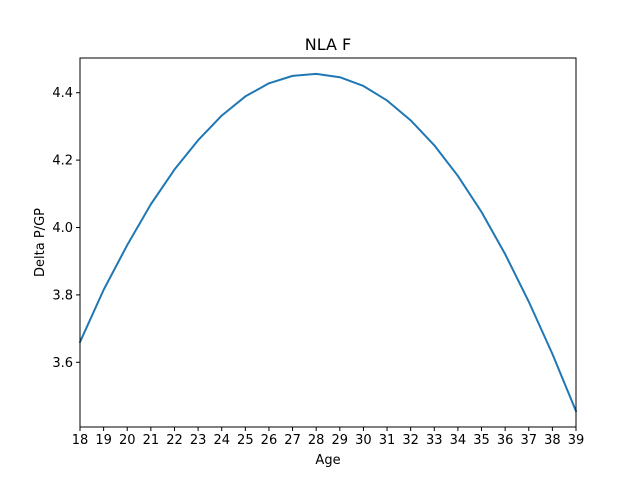  I want to click on x-tick-label: 22, so click(174, 440).